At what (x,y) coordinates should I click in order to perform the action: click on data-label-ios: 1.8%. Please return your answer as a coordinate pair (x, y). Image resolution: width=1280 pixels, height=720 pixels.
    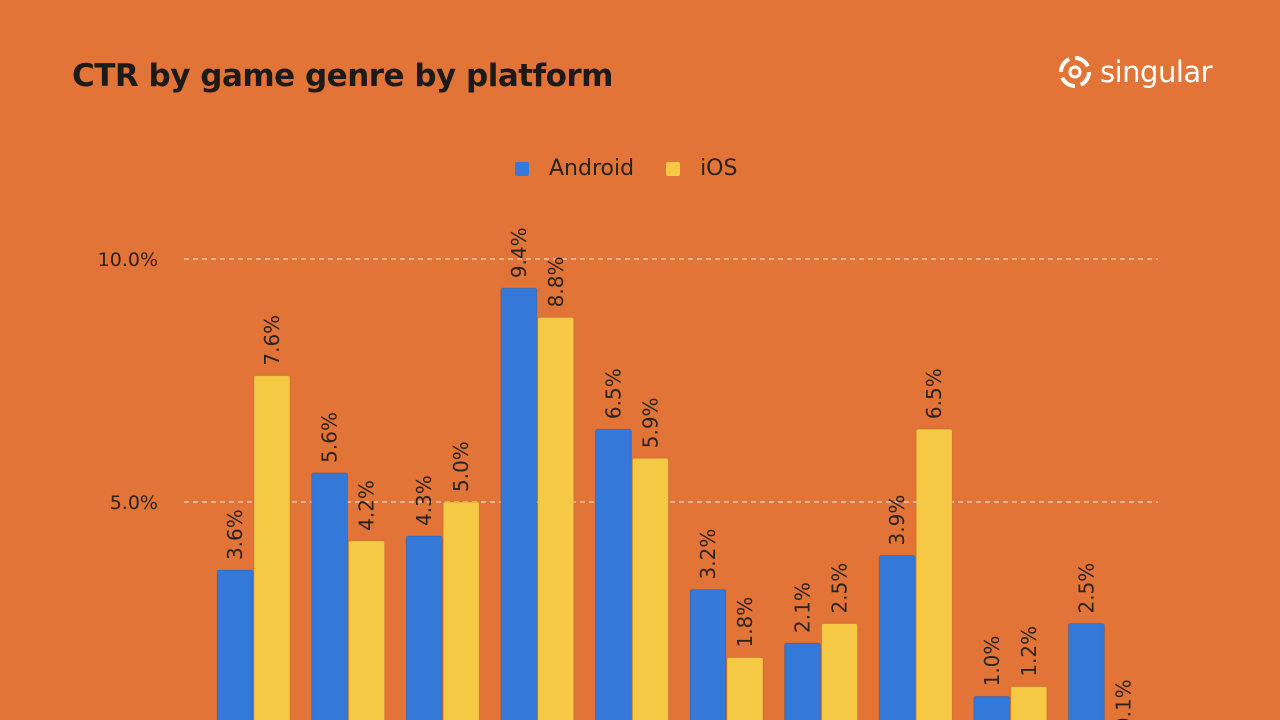
    Looking at the image, I should click on (745, 622).